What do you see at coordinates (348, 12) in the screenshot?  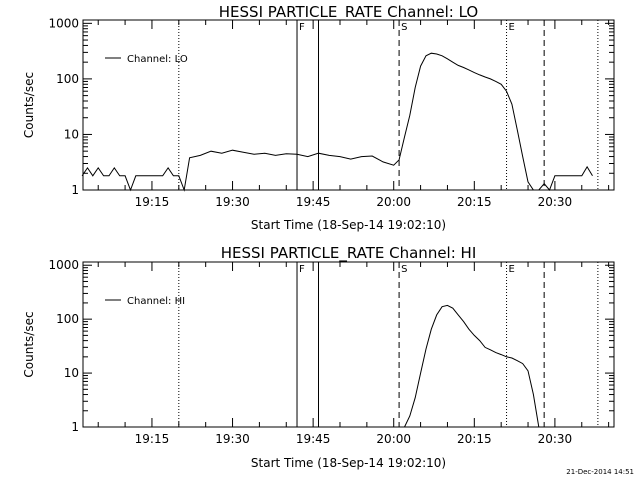 I see `chart-title: HESSI PARTICLE_RATE Channel: LO` at bounding box center [348, 12].